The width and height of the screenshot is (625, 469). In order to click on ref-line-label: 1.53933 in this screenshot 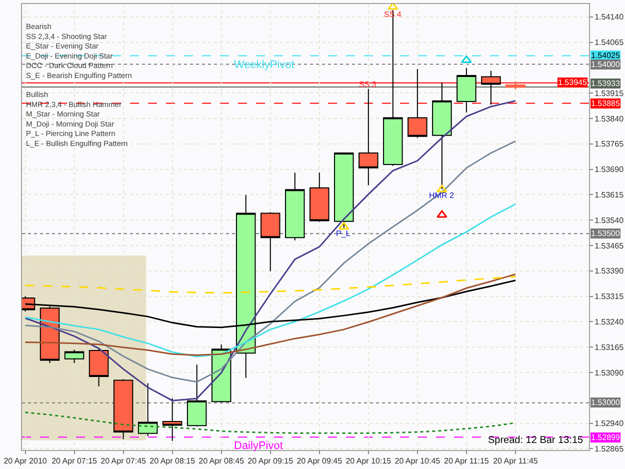, I will do `click(605, 83)`.